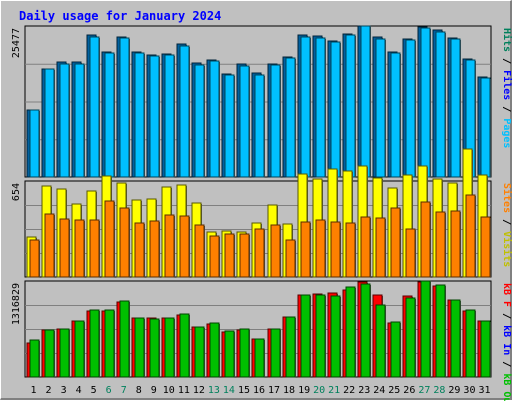  I want to click on chart-title: Daily usage for January 2024, so click(120, 16).